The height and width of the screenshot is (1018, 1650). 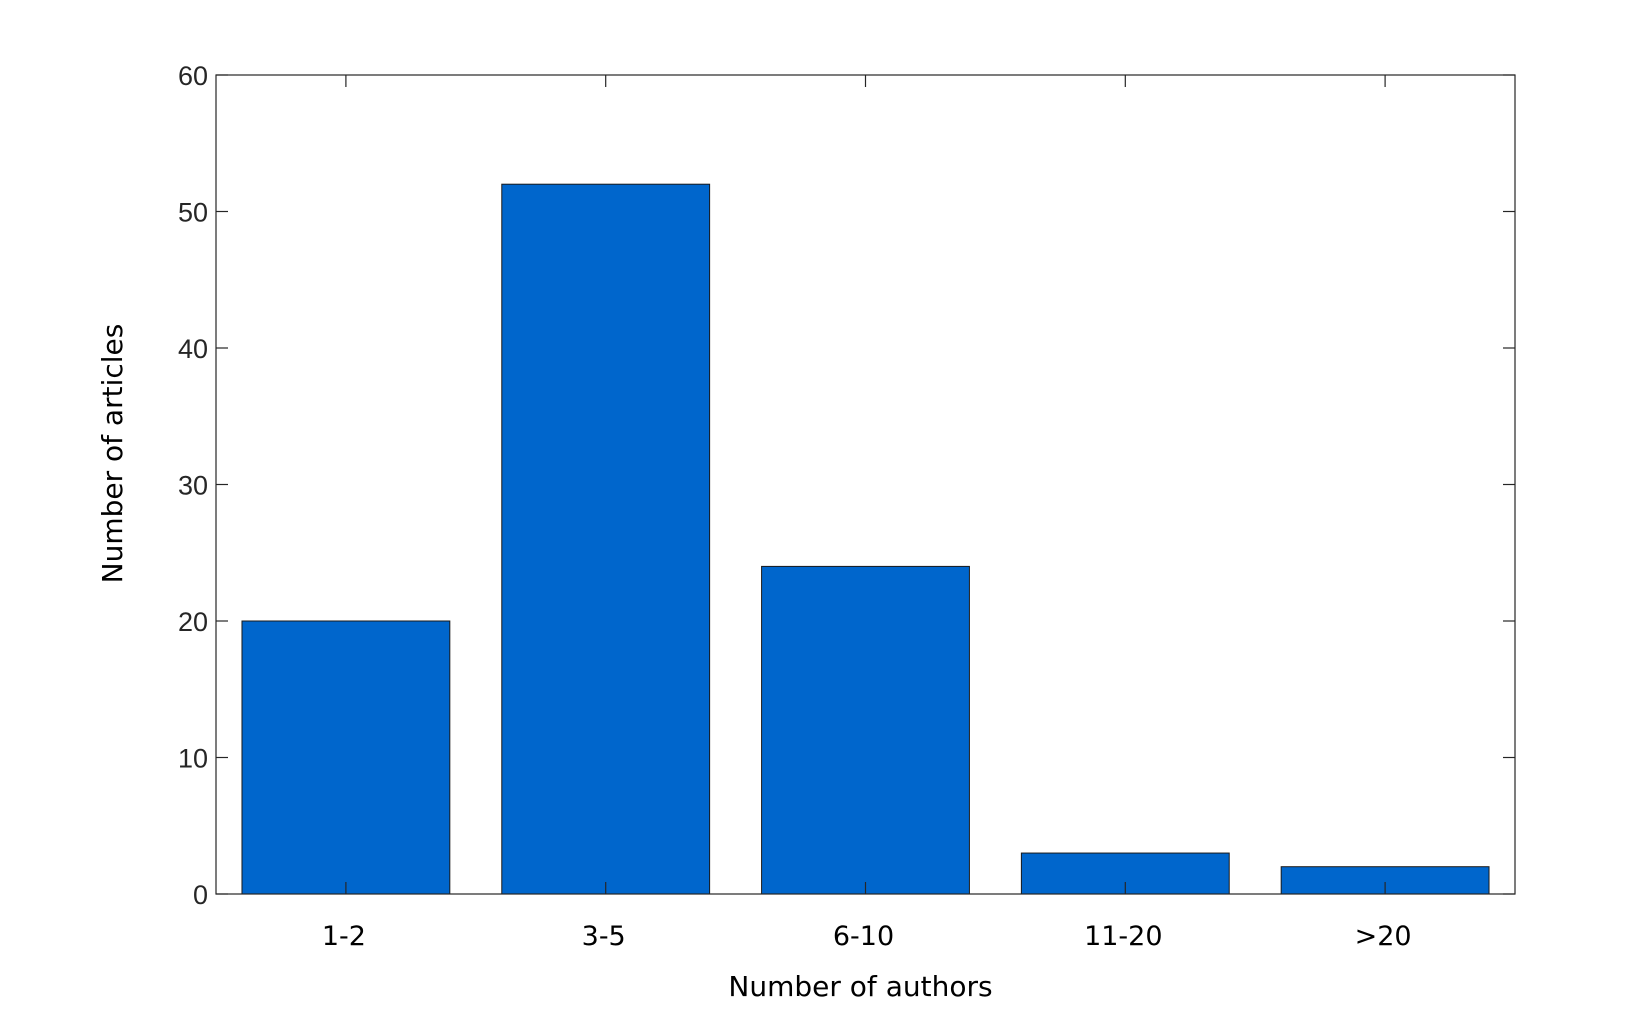 I want to click on y-tick-label: 40, so click(x=193, y=349).